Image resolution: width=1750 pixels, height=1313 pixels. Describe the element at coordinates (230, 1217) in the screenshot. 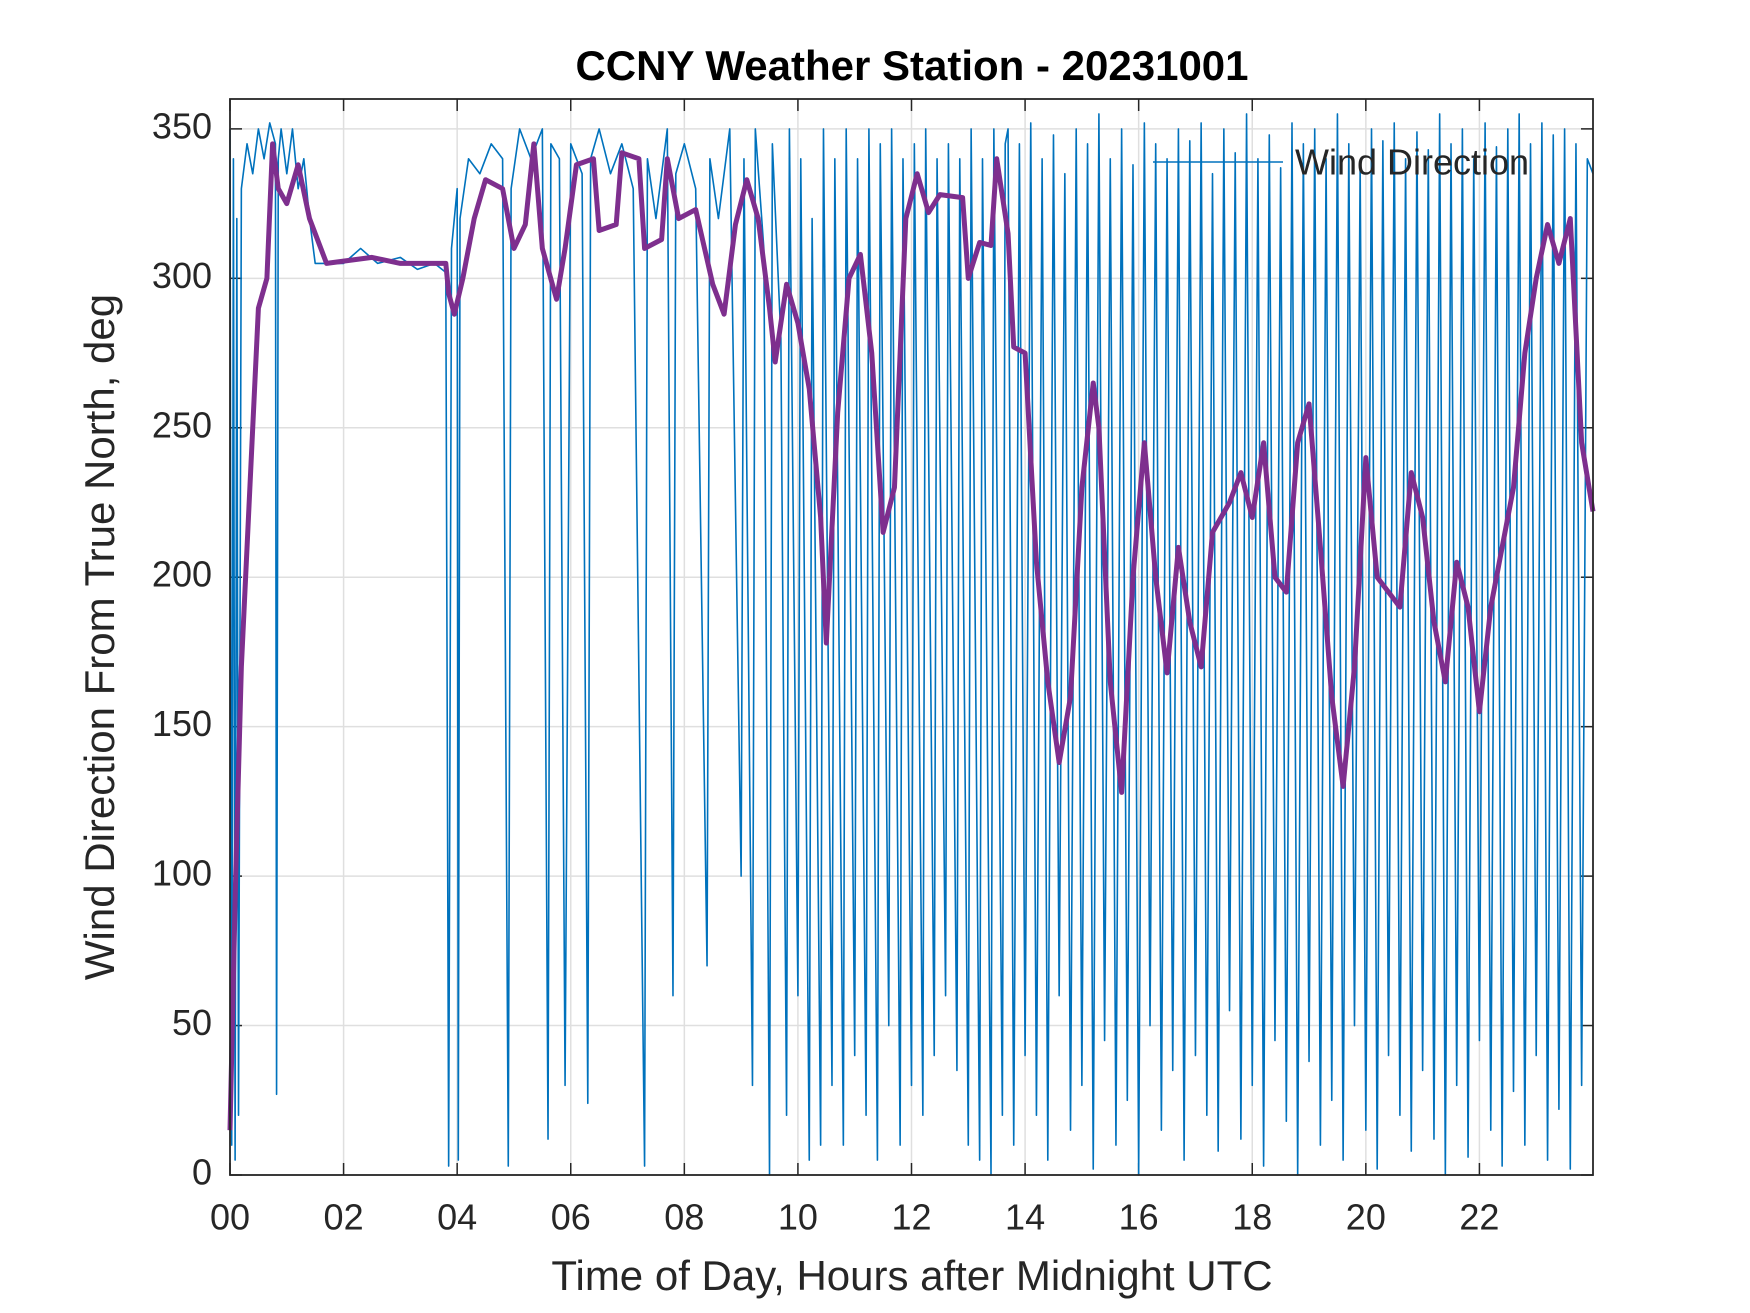

I see `x-tick-label: 00` at that location.